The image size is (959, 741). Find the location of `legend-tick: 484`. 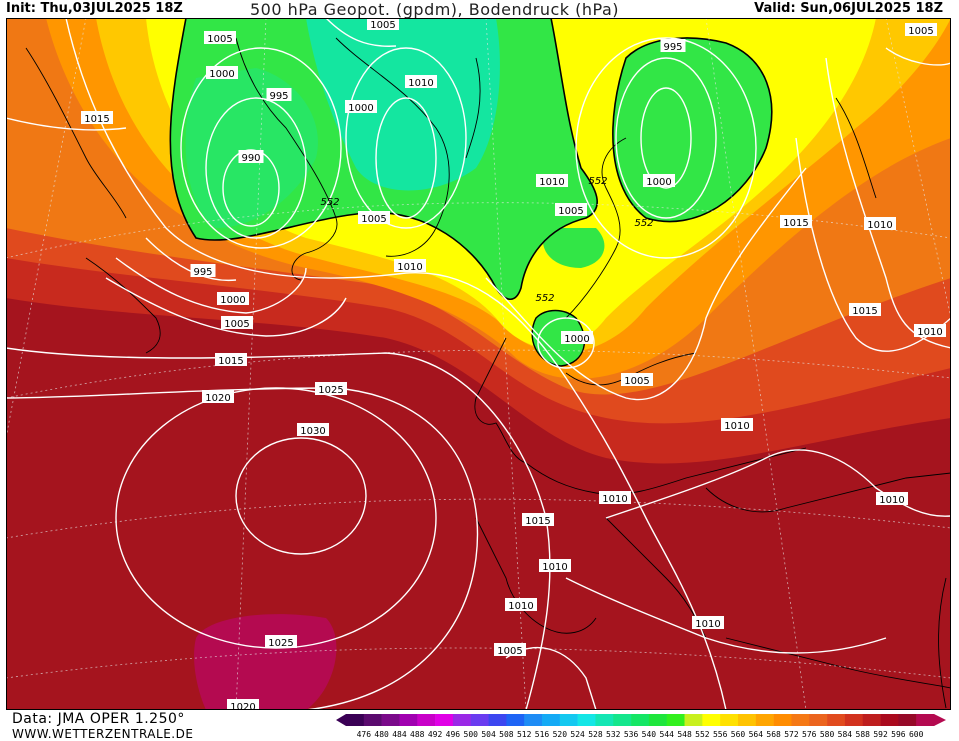

legend-tick: 484 is located at coordinates (399, 734).